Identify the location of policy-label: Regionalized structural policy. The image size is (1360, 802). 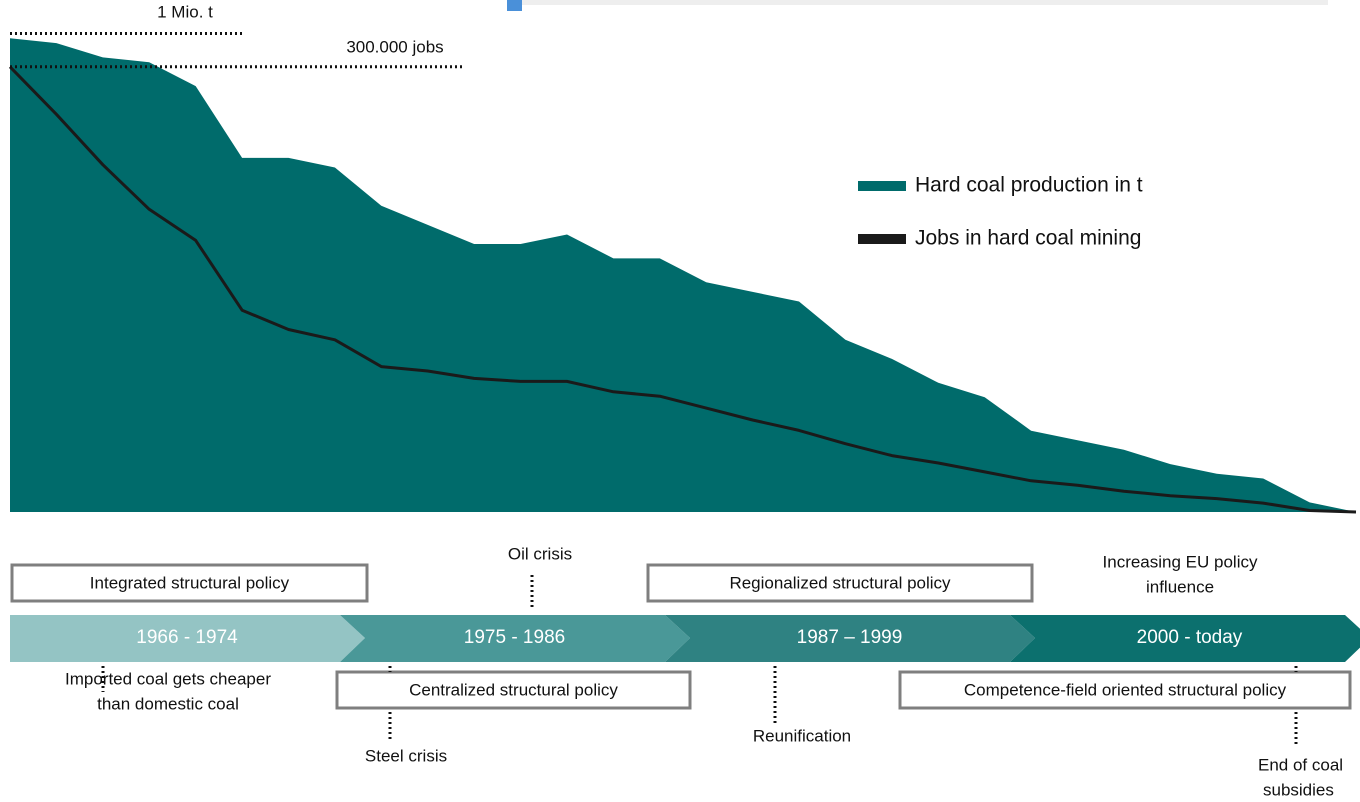
(840, 582).